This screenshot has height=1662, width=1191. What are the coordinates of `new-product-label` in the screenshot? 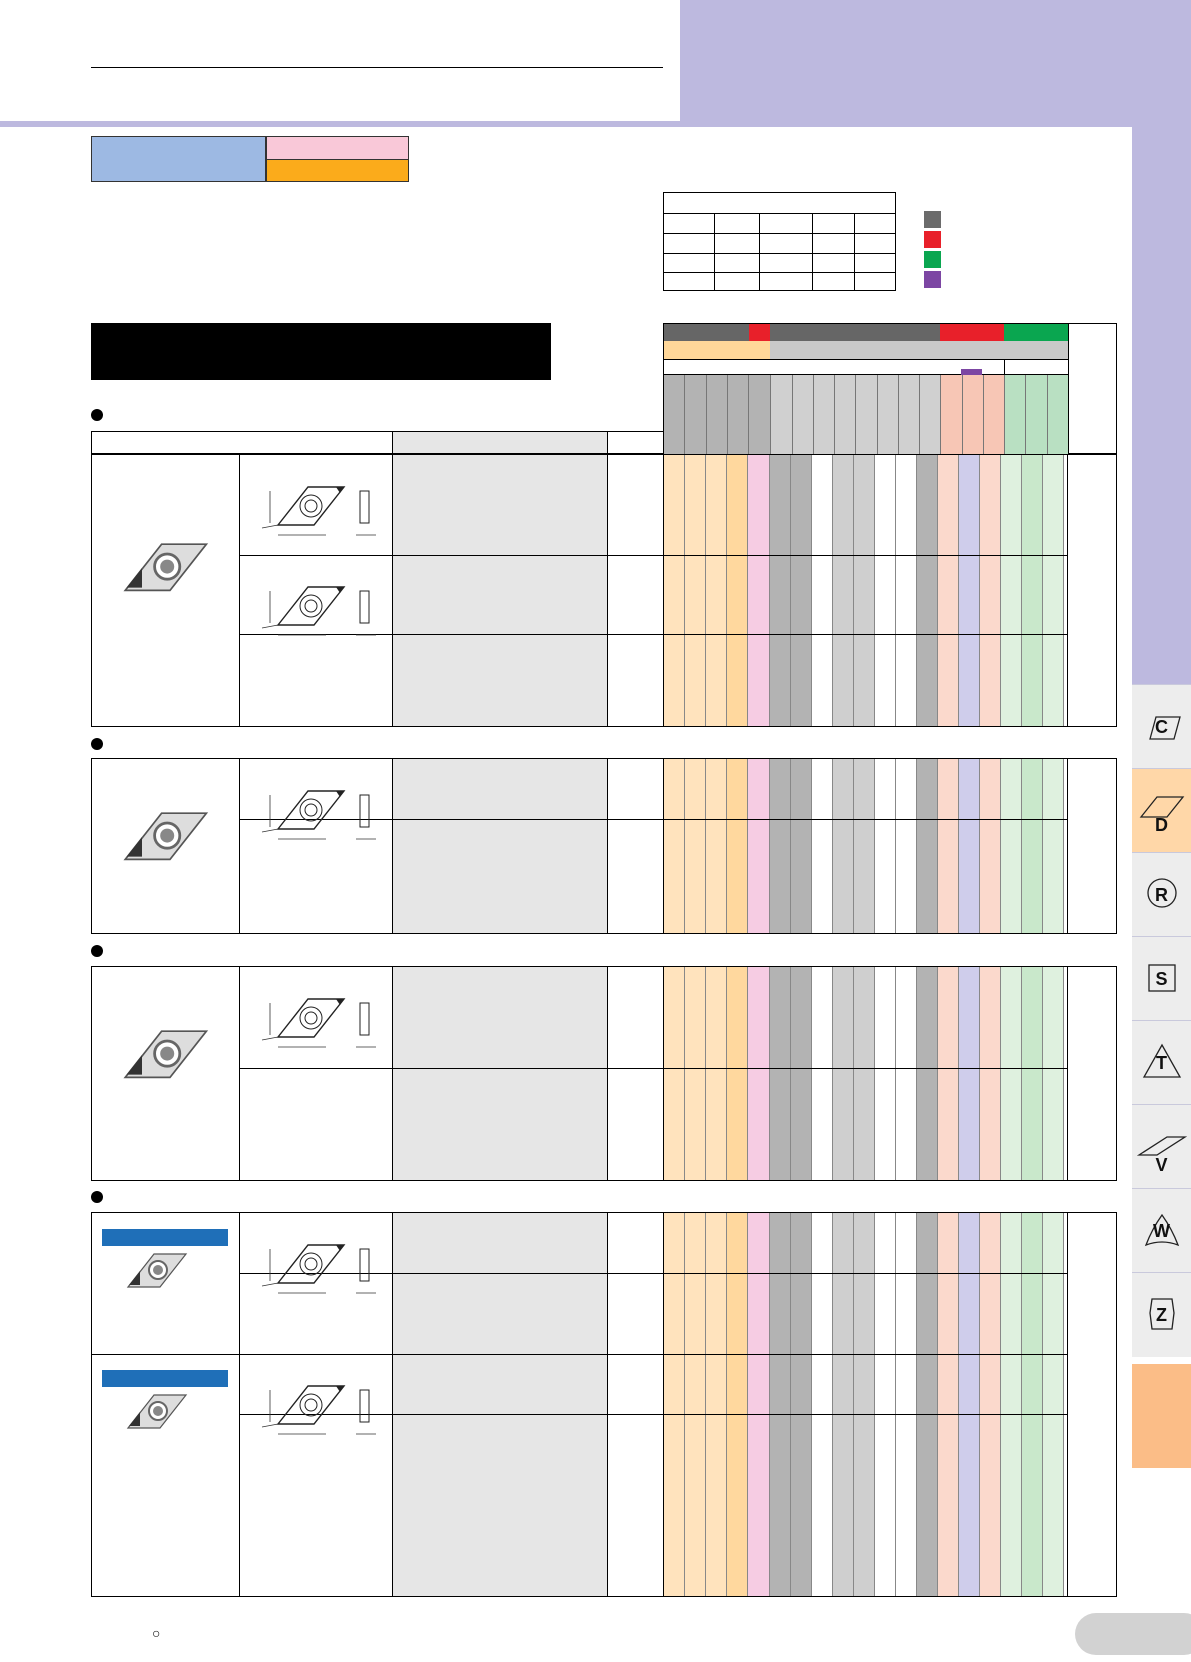 It's located at (165, 1237).